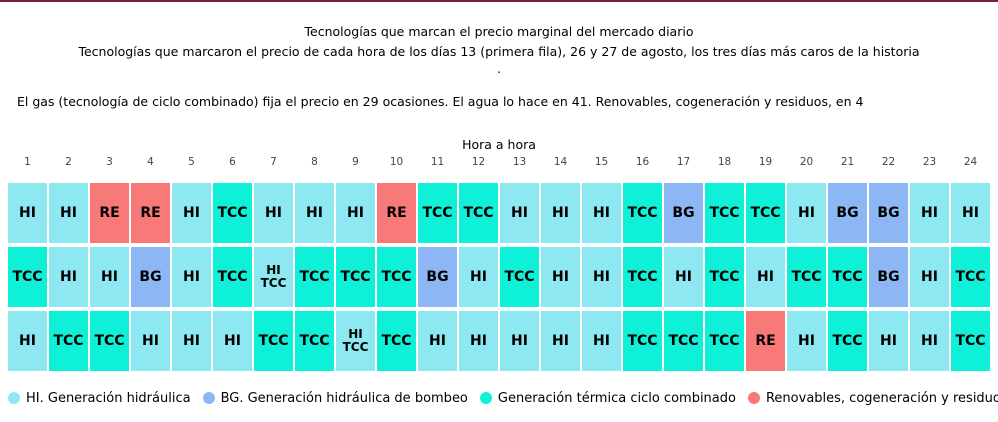  I want to click on hour-label: 4, so click(150, 162).